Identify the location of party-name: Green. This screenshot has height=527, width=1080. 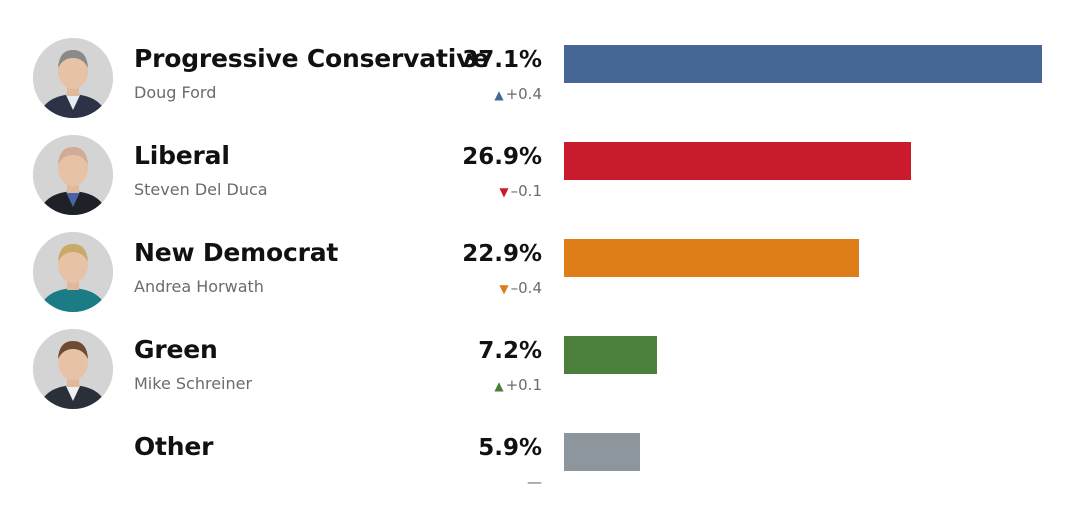
(176, 349).